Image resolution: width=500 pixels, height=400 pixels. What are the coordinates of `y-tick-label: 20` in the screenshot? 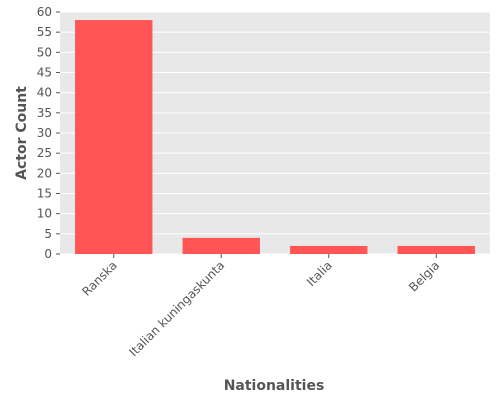 It's located at (44, 173).